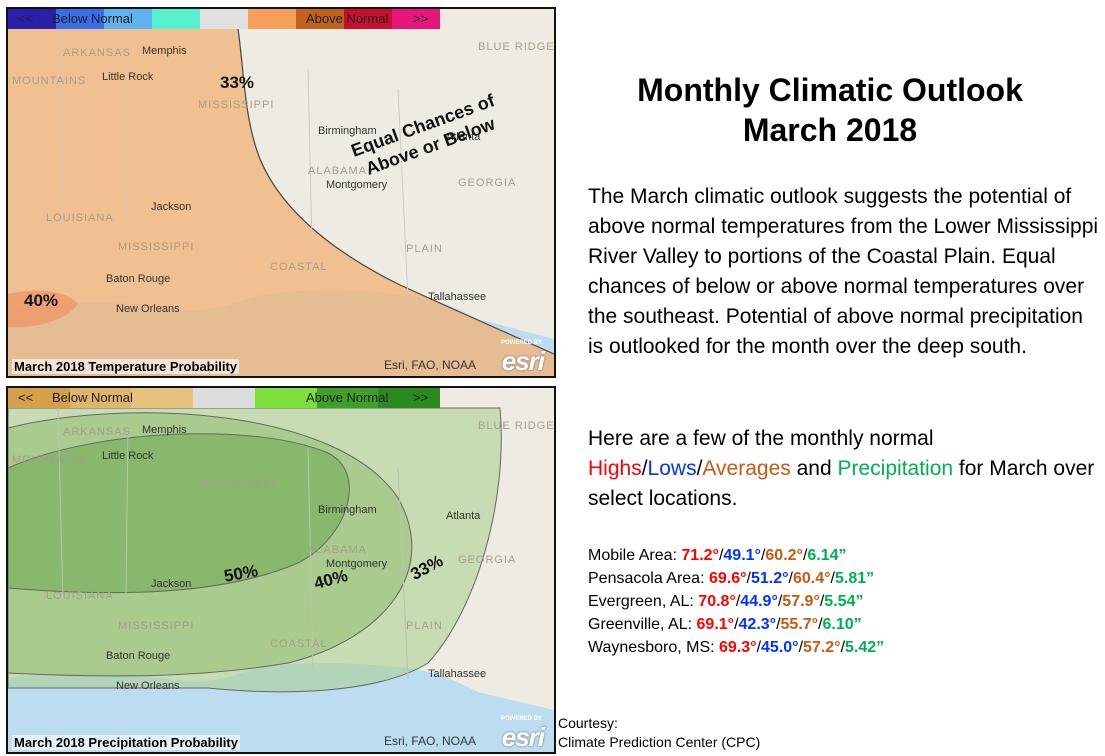  What do you see at coordinates (651, 647) in the screenshot?
I see `station-name: Waynesboro, MS:` at bounding box center [651, 647].